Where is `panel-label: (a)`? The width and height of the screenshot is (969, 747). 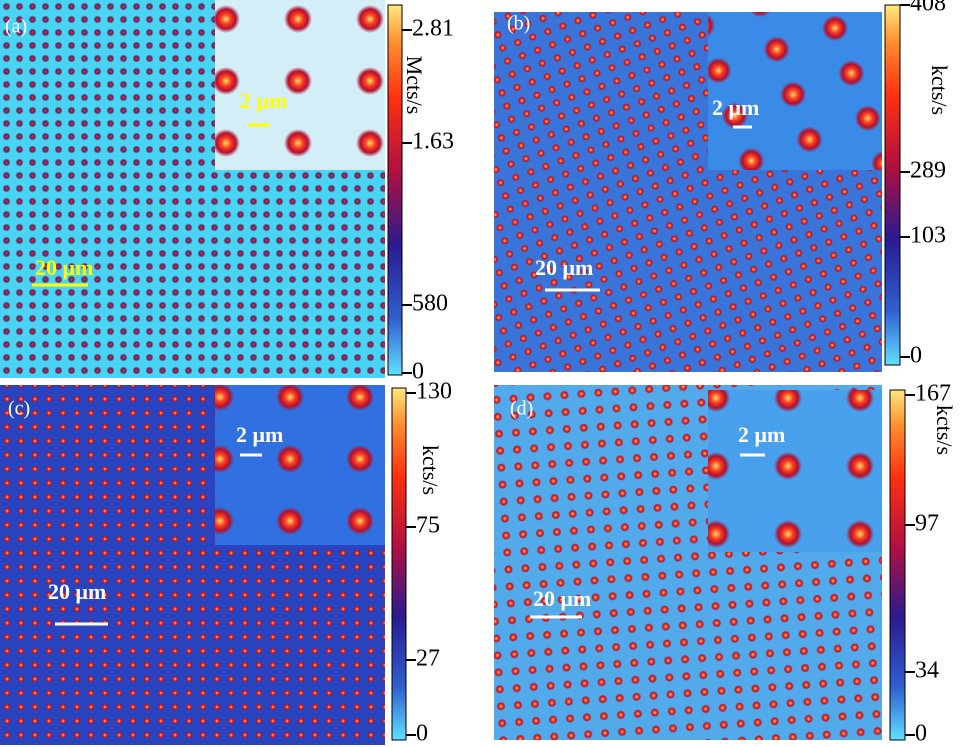
panel-label: (a) is located at coordinates (16, 27).